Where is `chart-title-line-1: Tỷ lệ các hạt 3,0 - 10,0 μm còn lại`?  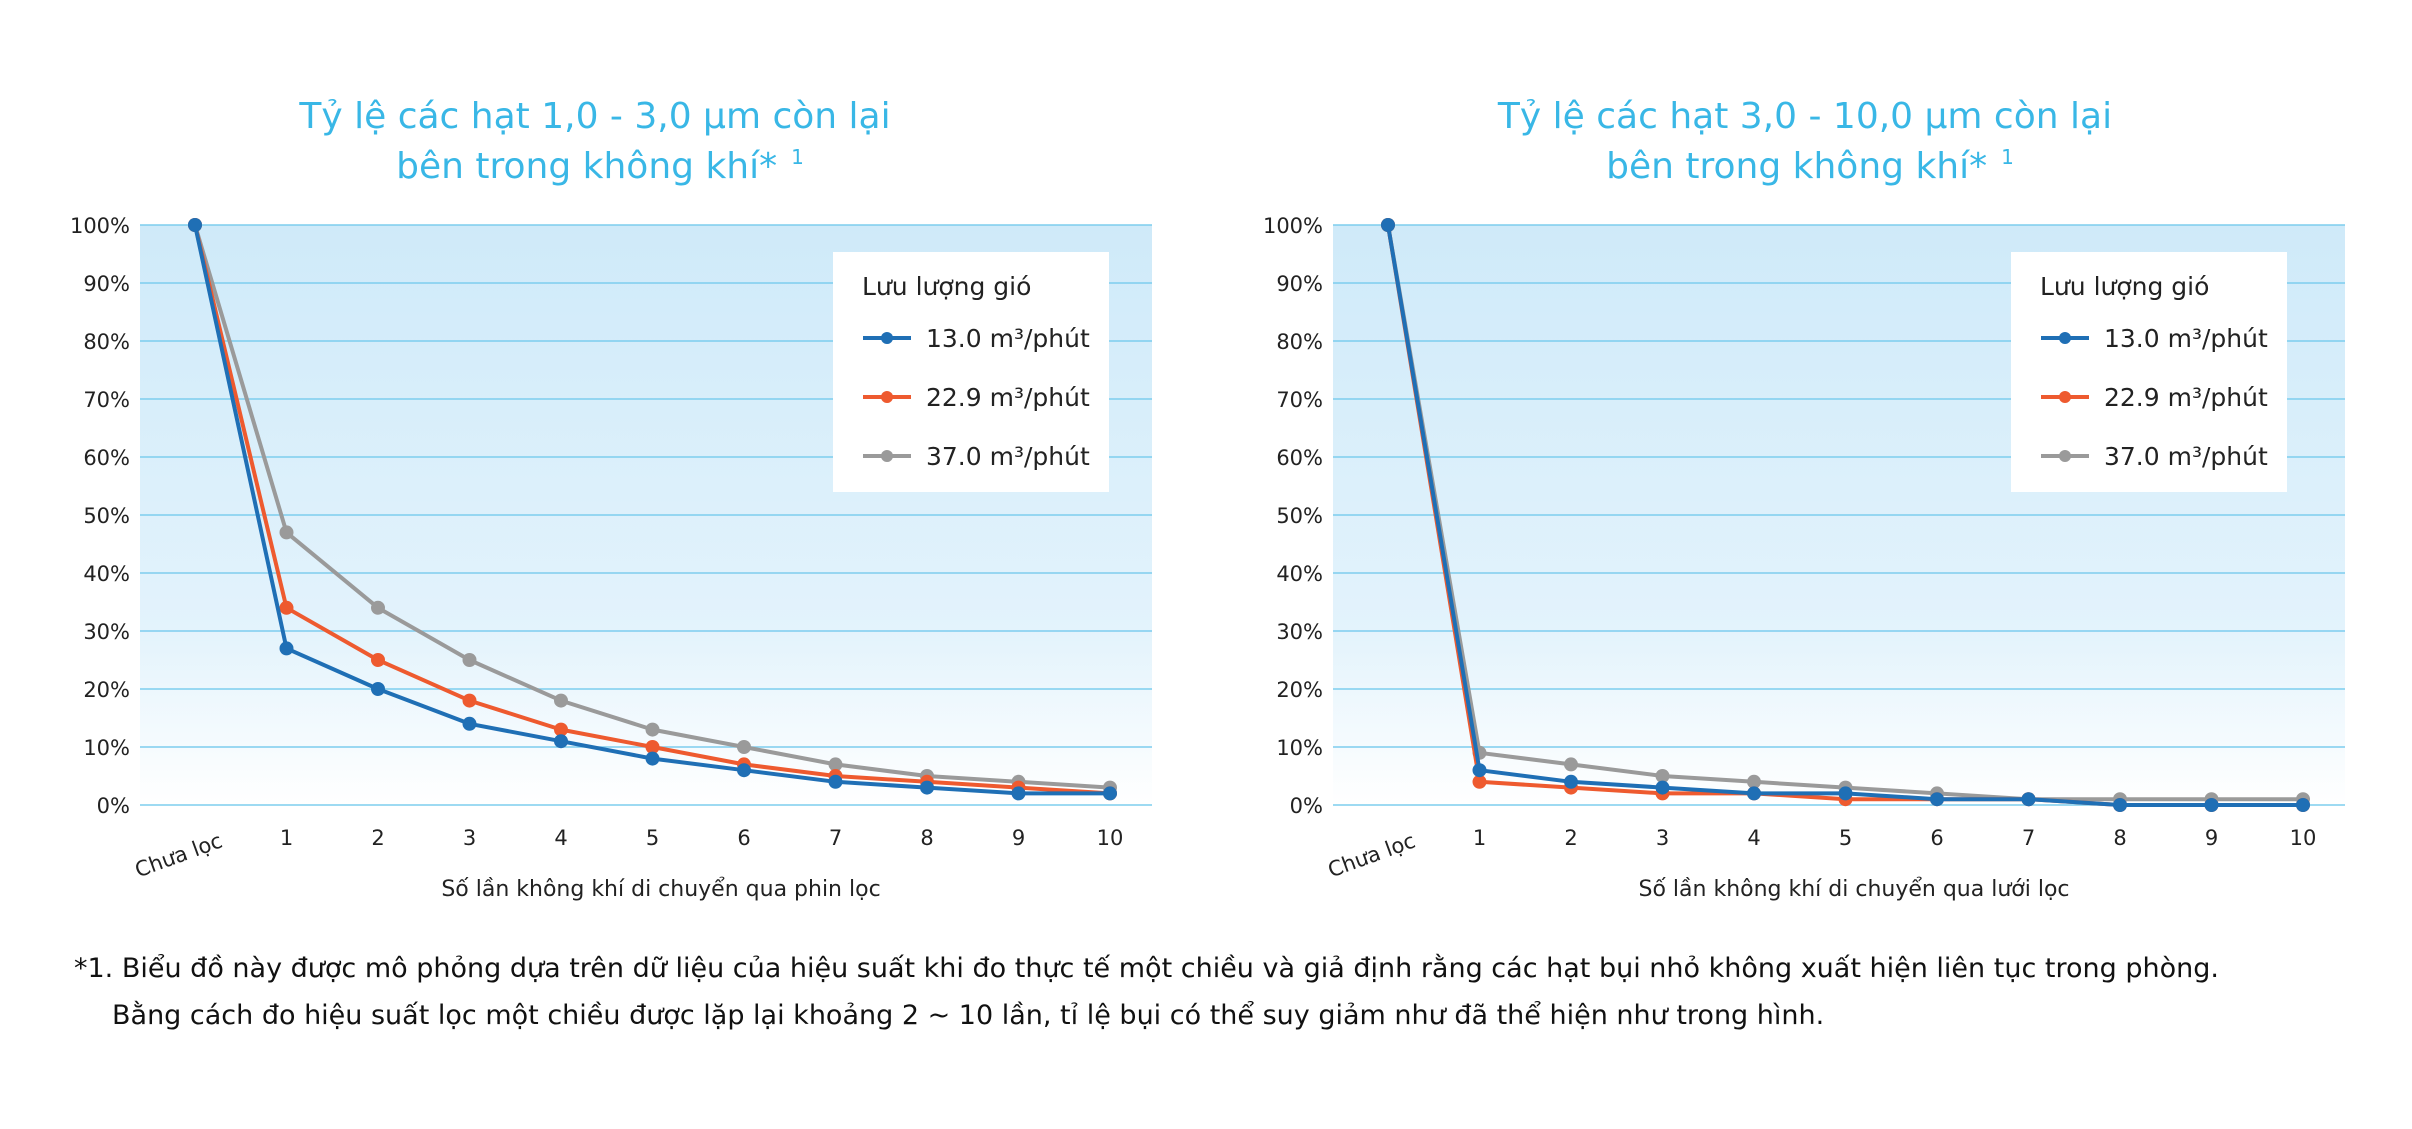
chart-title-line-1: Tỷ lệ các hạt 3,0 - 10,0 μm còn lại is located at coordinates (1804, 116).